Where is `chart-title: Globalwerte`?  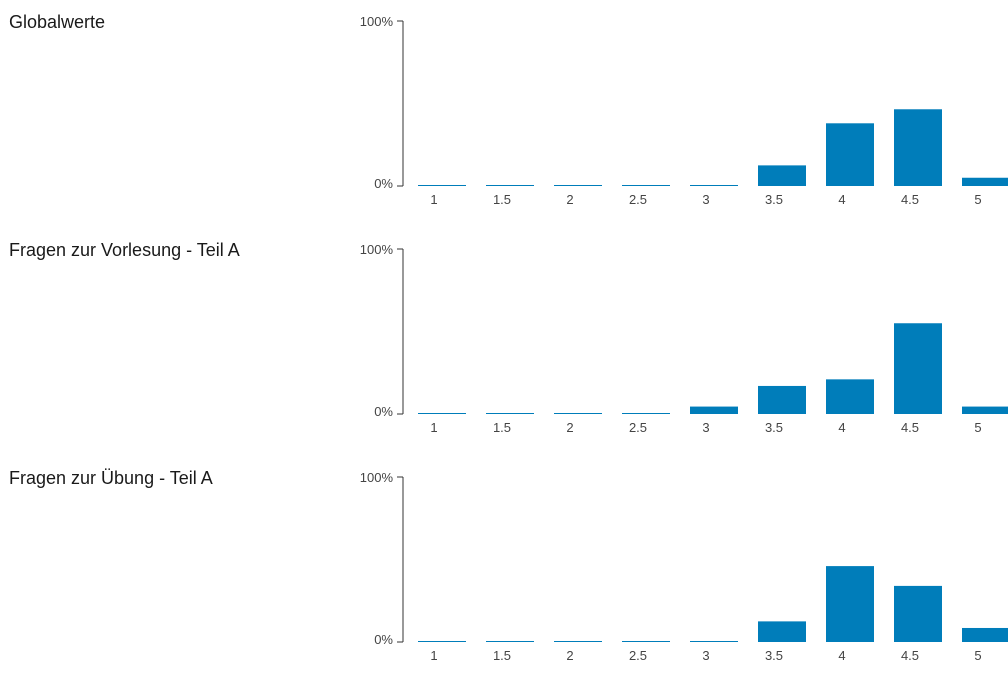 chart-title: Globalwerte is located at coordinates (57, 22).